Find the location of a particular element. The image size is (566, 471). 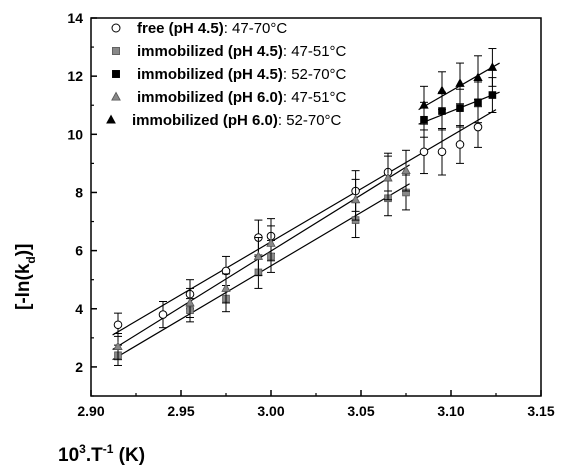

legend-label: free (pH 4.5): 47-70°C is located at coordinates (212, 28).